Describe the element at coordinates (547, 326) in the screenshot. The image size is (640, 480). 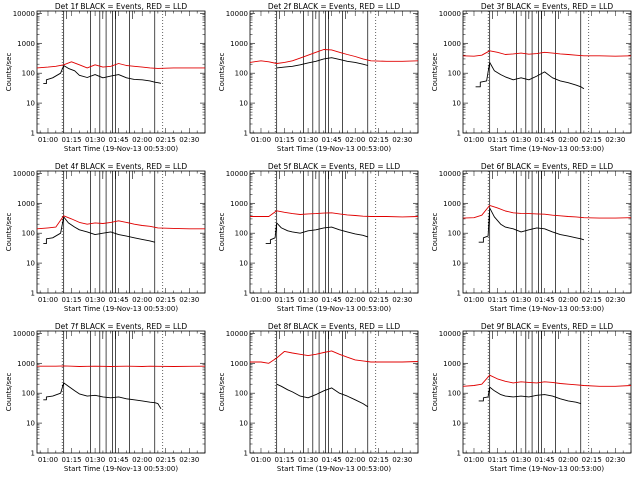
I see `panel-title: Det 9f BLACK = Events, RED = LLD` at that location.